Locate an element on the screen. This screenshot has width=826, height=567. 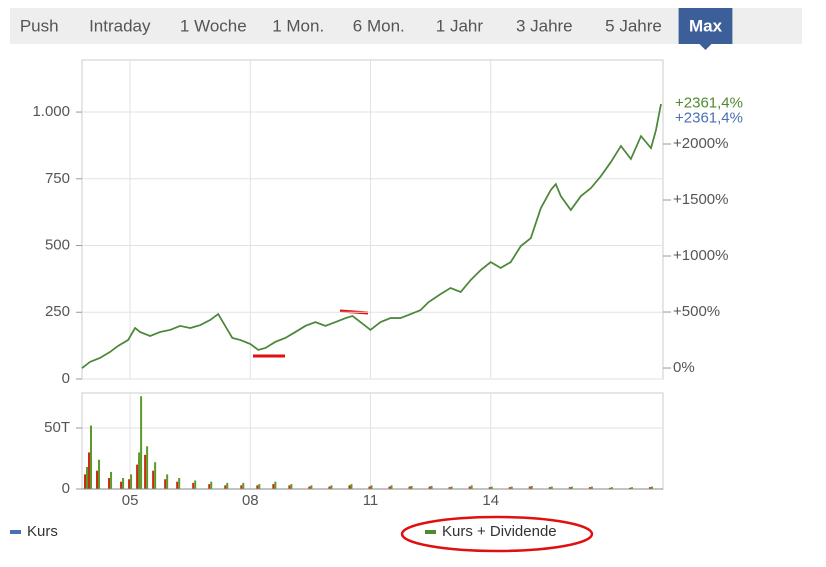
y-tick-label: 250 is located at coordinates (57, 311).